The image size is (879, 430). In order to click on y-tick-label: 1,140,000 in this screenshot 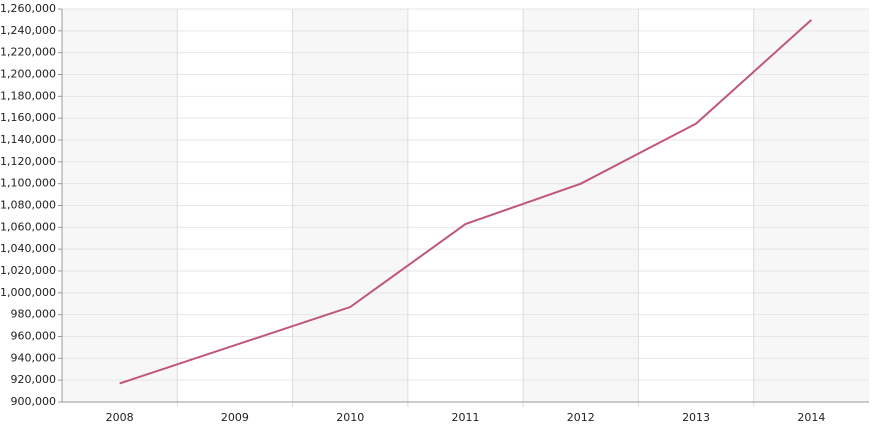, I will do `click(28, 139)`.